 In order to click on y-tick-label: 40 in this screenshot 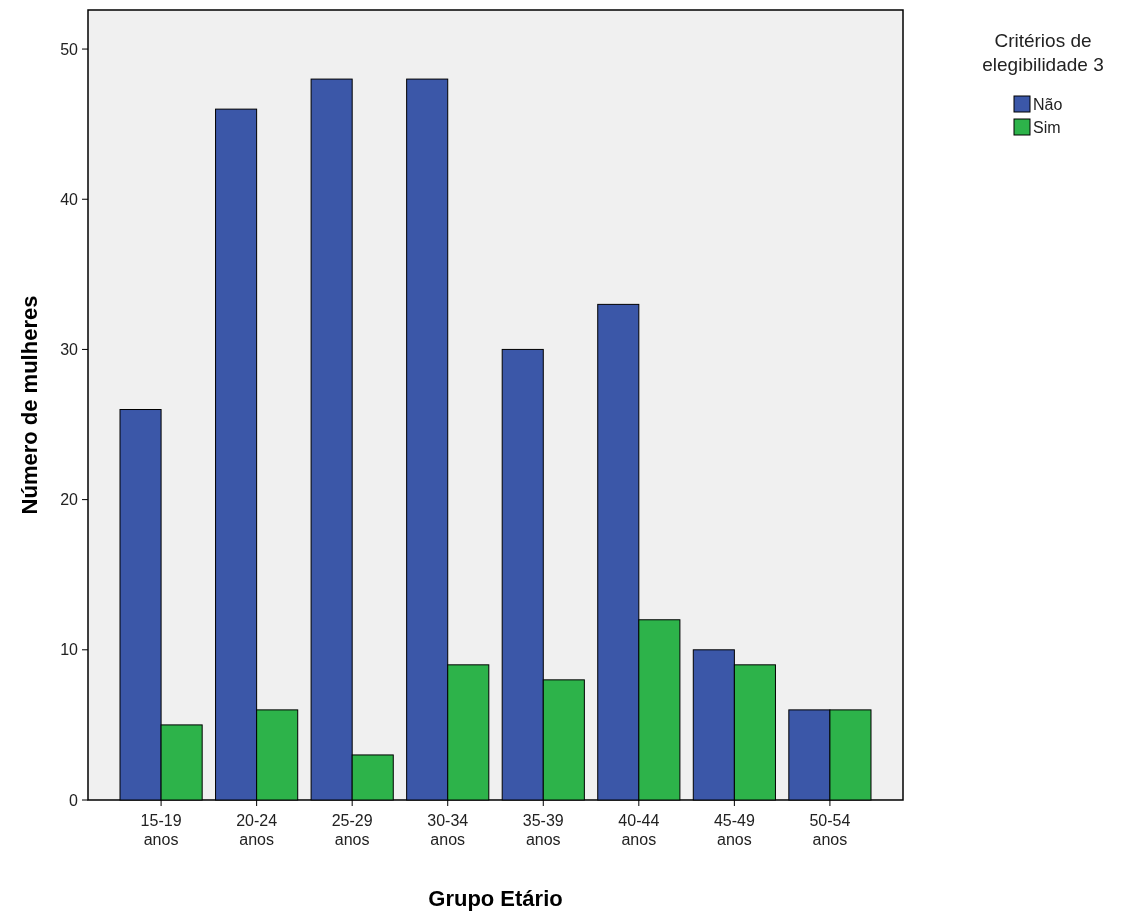, I will do `click(69, 199)`.